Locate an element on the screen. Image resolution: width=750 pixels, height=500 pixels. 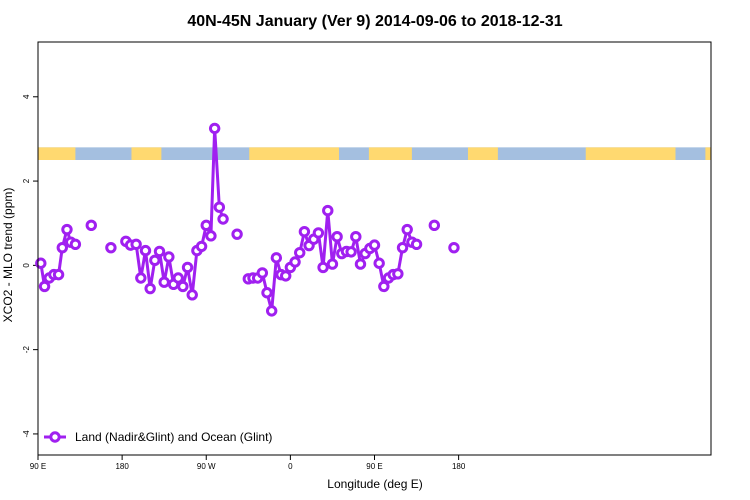
x-tick-label: 90 W is located at coordinates (206, 466).